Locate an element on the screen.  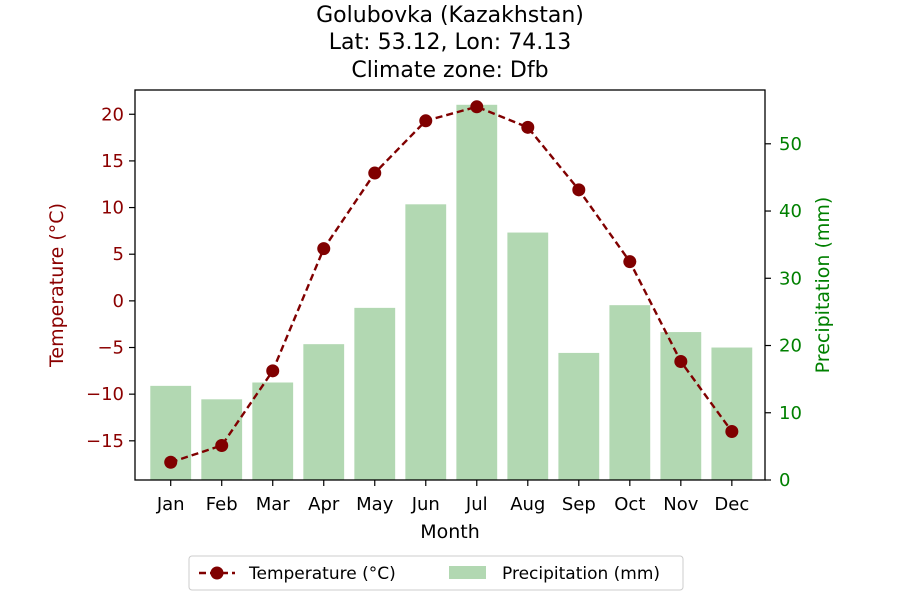
precipitation-bar-sep is located at coordinates (579, 416).